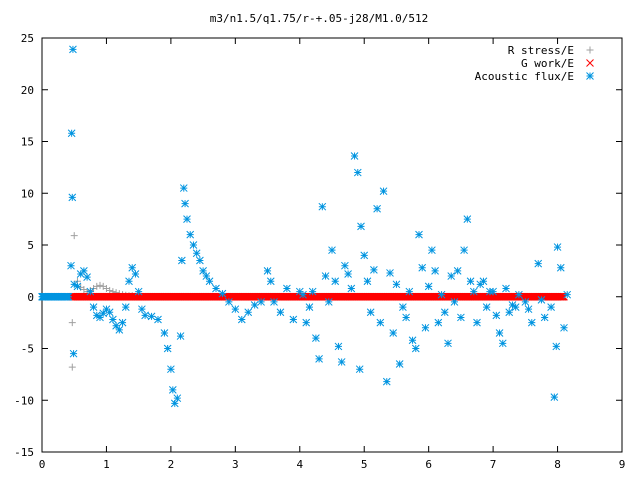 Image resolution: width=640 pixels, height=480 pixels. What do you see at coordinates (235, 464) in the screenshot?
I see `x-tick-label: 3` at bounding box center [235, 464].